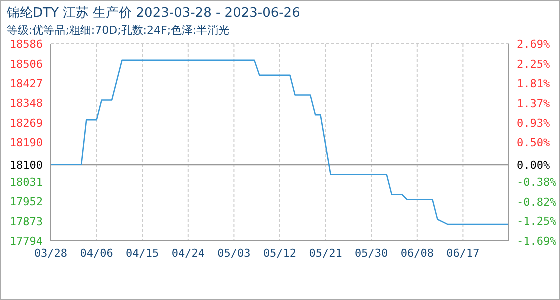 The image size is (560, 300). I want to click on chart-subtitle: 等级:优等品;粗细:70D;孔数:24F;色泽:半消光, so click(118, 30).